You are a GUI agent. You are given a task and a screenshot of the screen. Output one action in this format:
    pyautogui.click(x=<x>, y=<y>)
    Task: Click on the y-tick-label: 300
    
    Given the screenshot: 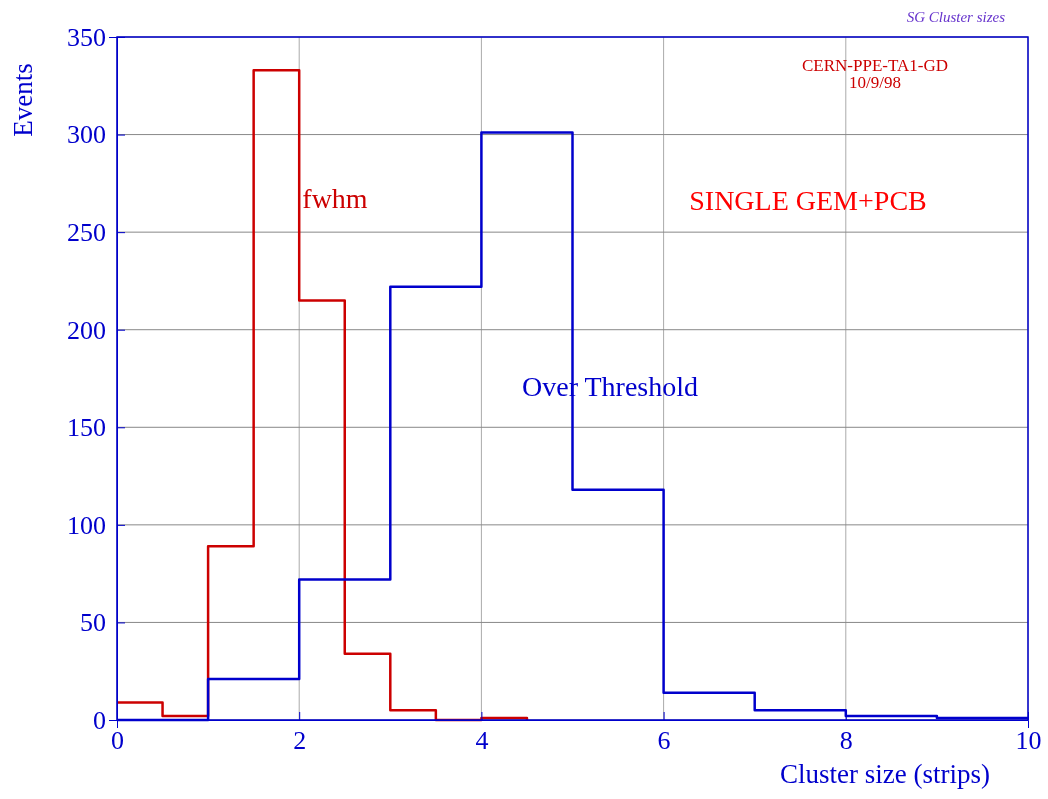 What is the action you would take?
    pyautogui.click(x=86, y=135)
    